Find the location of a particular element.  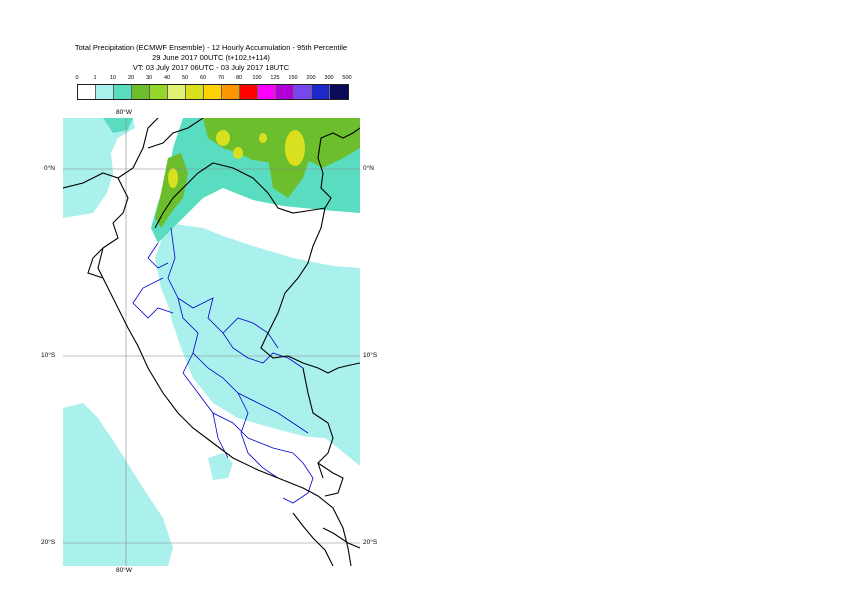

lat-label-left-20s: 20°S is located at coordinates (48, 542).